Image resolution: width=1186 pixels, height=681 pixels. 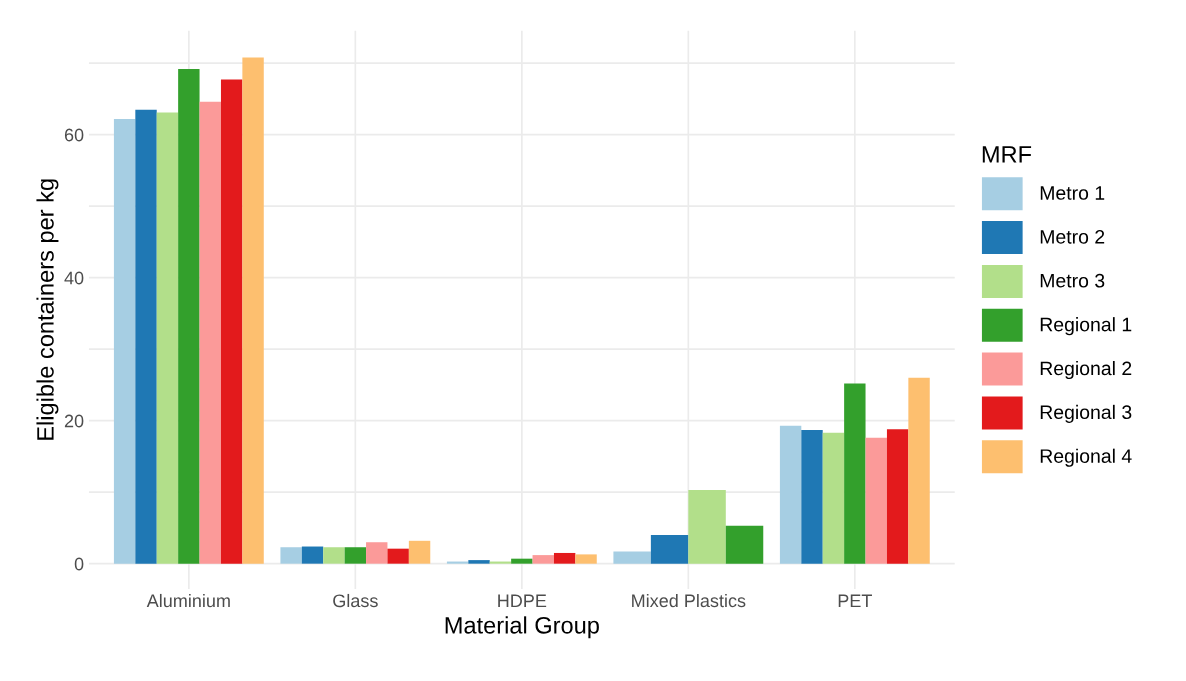 What do you see at coordinates (1072, 280) in the screenshot?
I see `legend-label: Metro 3` at bounding box center [1072, 280].